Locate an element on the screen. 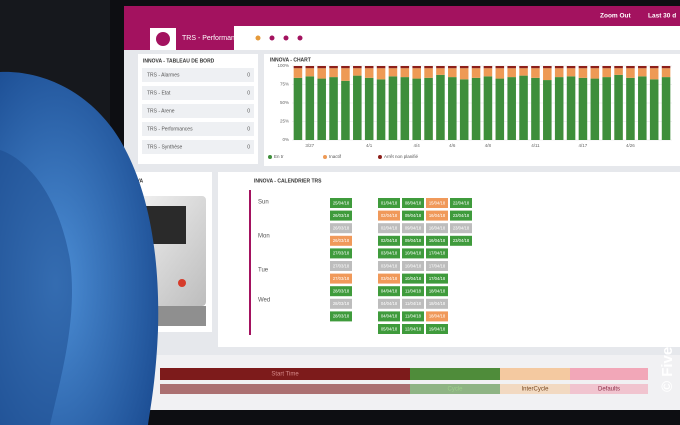 Image resolution: width=680 pixels, height=425 pixels. x-tick-label: 4/8 is located at coordinates (488, 145).